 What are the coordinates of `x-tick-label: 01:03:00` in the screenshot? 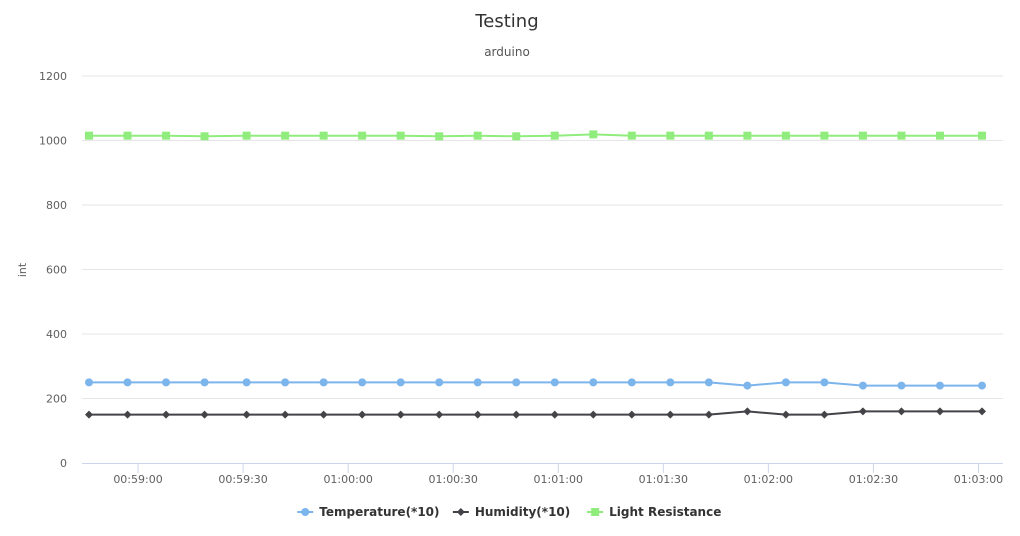 It's located at (978, 479).